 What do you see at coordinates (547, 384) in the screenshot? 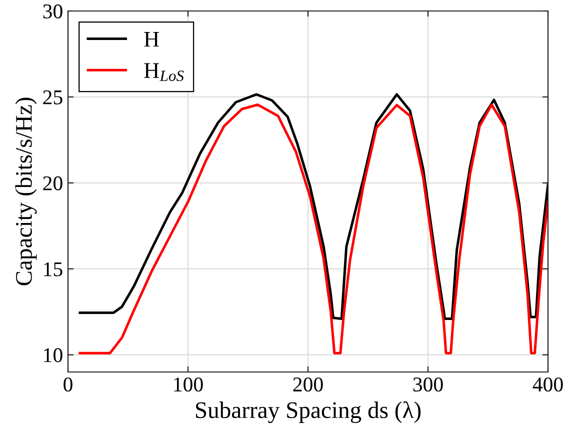
I see `x-tick-label: 400` at bounding box center [547, 384].